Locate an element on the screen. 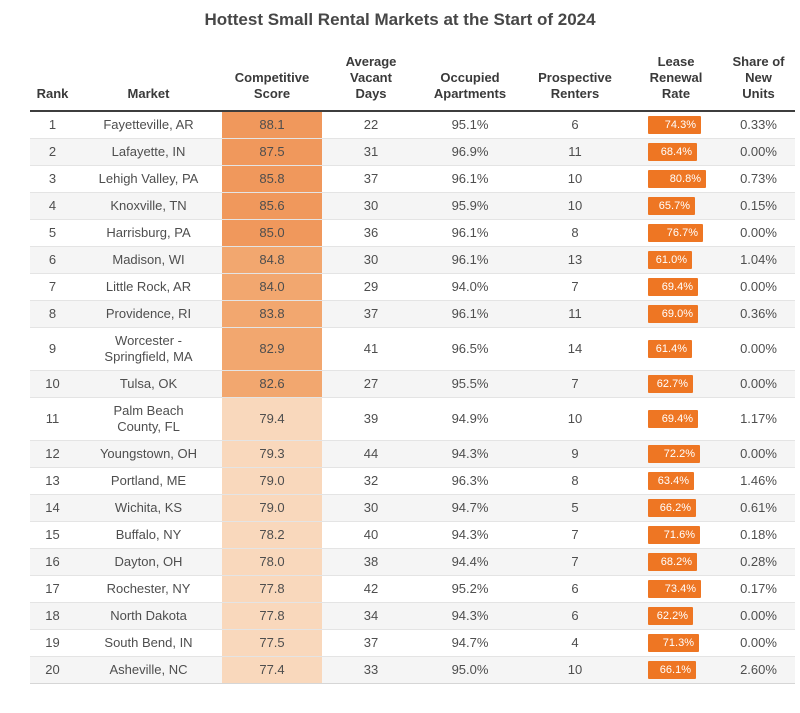 This screenshot has height=713, width=800. lease-renewal-value: 69.0% is located at coordinates (677, 313).